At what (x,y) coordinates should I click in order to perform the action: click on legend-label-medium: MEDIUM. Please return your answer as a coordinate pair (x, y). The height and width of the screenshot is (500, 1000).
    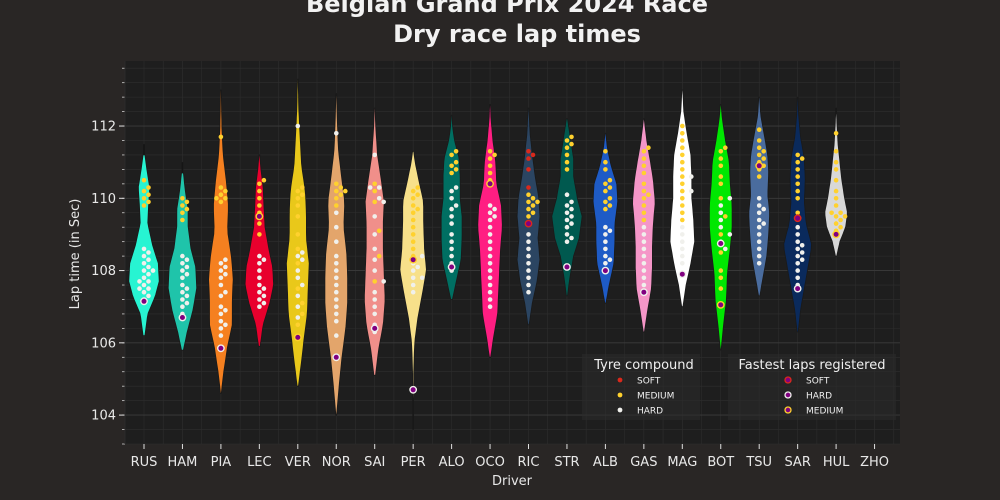
    Looking at the image, I should click on (655, 397).